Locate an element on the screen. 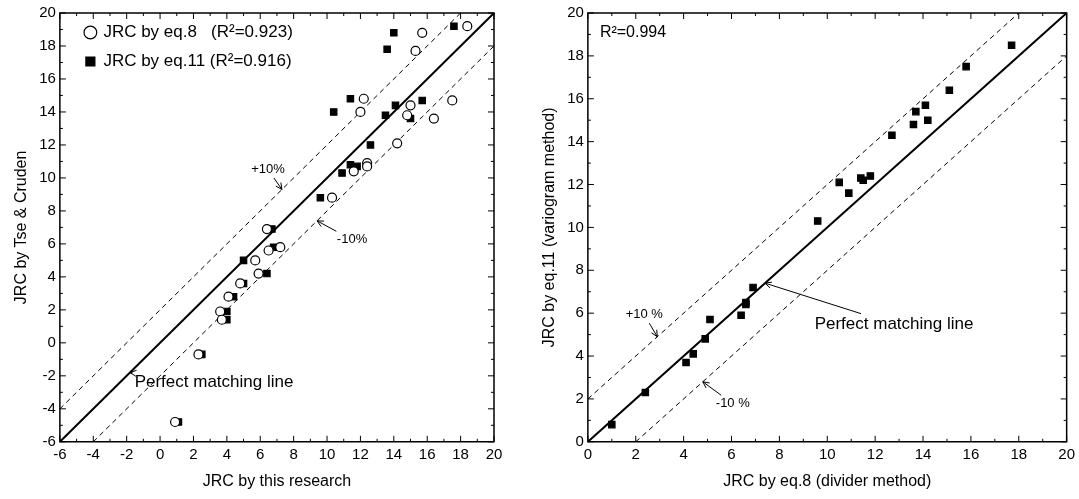 The image size is (1079, 499). y-axis-title: JRC by Tse & Cruden is located at coordinates (21, 227).